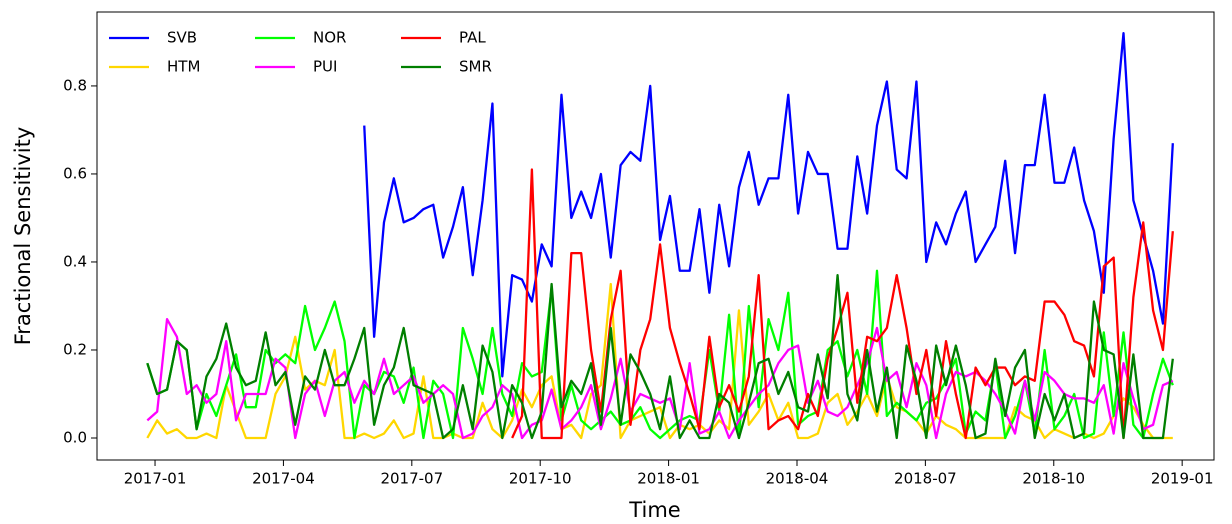 This screenshot has height=524, width=1232. Describe the element at coordinates (668, 479) in the screenshot. I see `x-tick-label: 2018-01` at that location.